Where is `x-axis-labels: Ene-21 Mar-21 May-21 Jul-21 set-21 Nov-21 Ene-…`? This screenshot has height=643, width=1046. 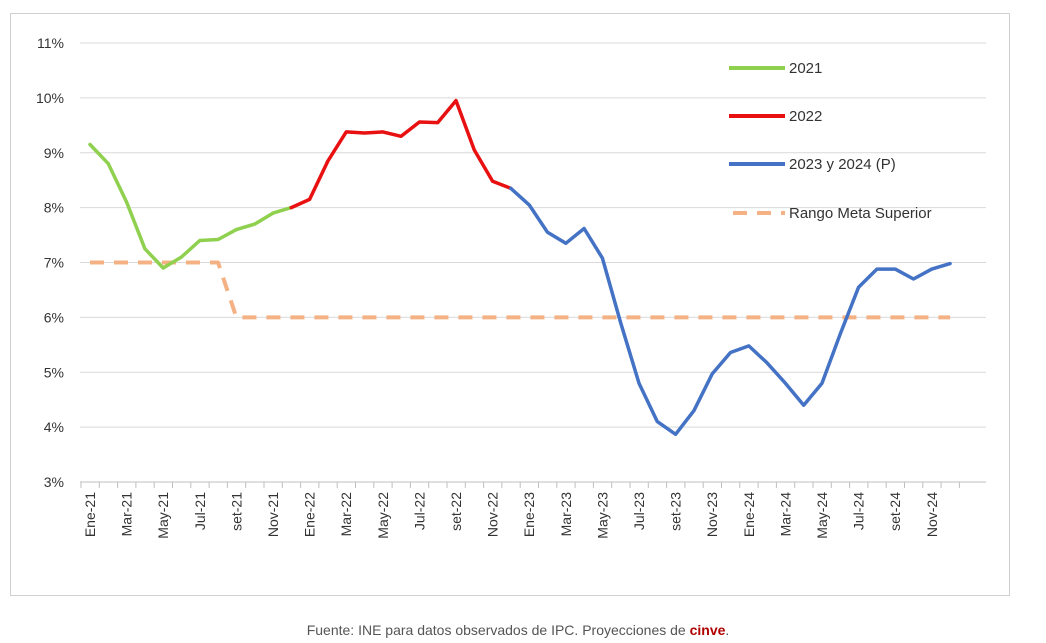 x-axis-labels: Ene-21 Mar-21 May-21 Jul-21 set-21 Nov-21 Ene-… is located at coordinates (511, 515).